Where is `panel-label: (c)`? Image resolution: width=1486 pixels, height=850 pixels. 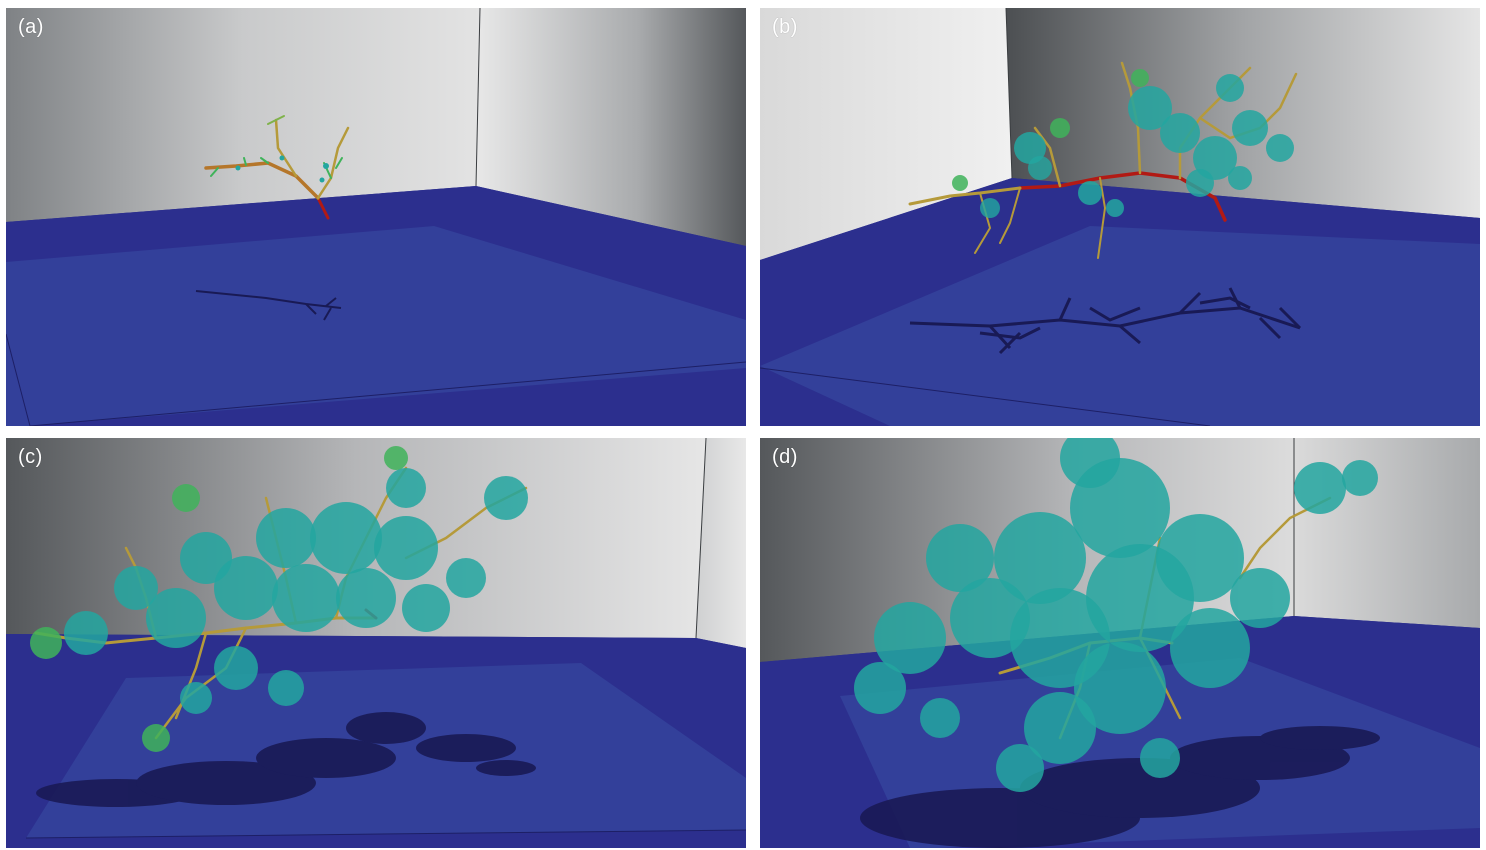 panel-label: (c) is located at coordinates (30, 457).